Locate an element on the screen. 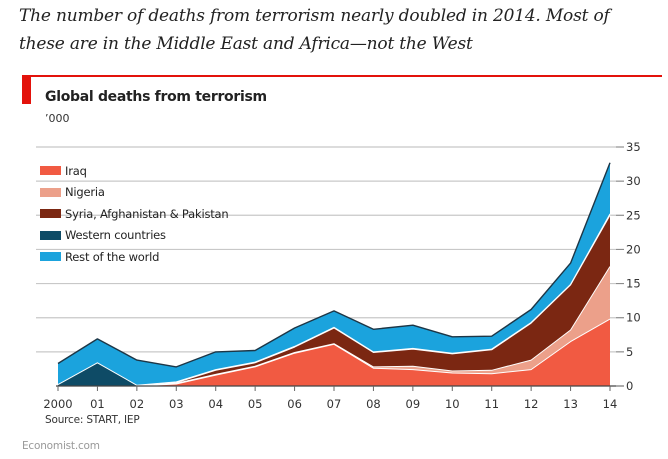 This screenshot has width=668, height=459. x-tick-label: 04 is located at coordinates (215, 404).